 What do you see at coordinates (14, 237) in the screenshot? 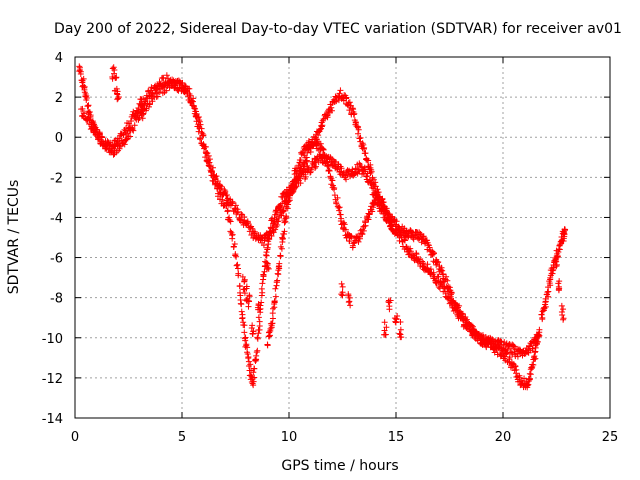
I see `y-axis-label: SDTVAR / TECUs` at bounding box center [14, 237].